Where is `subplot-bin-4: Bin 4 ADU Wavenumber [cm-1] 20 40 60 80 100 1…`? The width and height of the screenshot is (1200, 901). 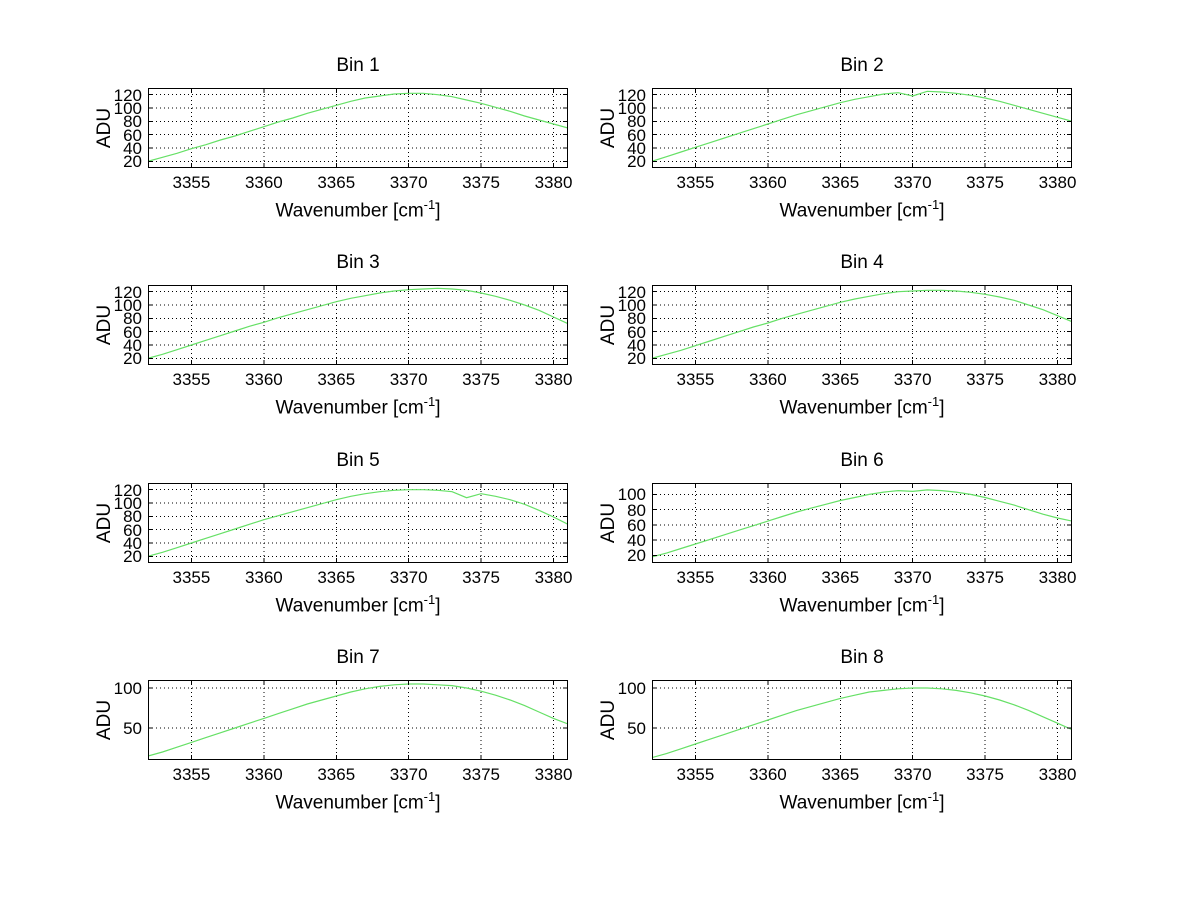
subplot-bin-4: Bin 4 ADU Wavenumber [cm-1] 20 40 60 80 100 1… is located at coordinates (822, 339).